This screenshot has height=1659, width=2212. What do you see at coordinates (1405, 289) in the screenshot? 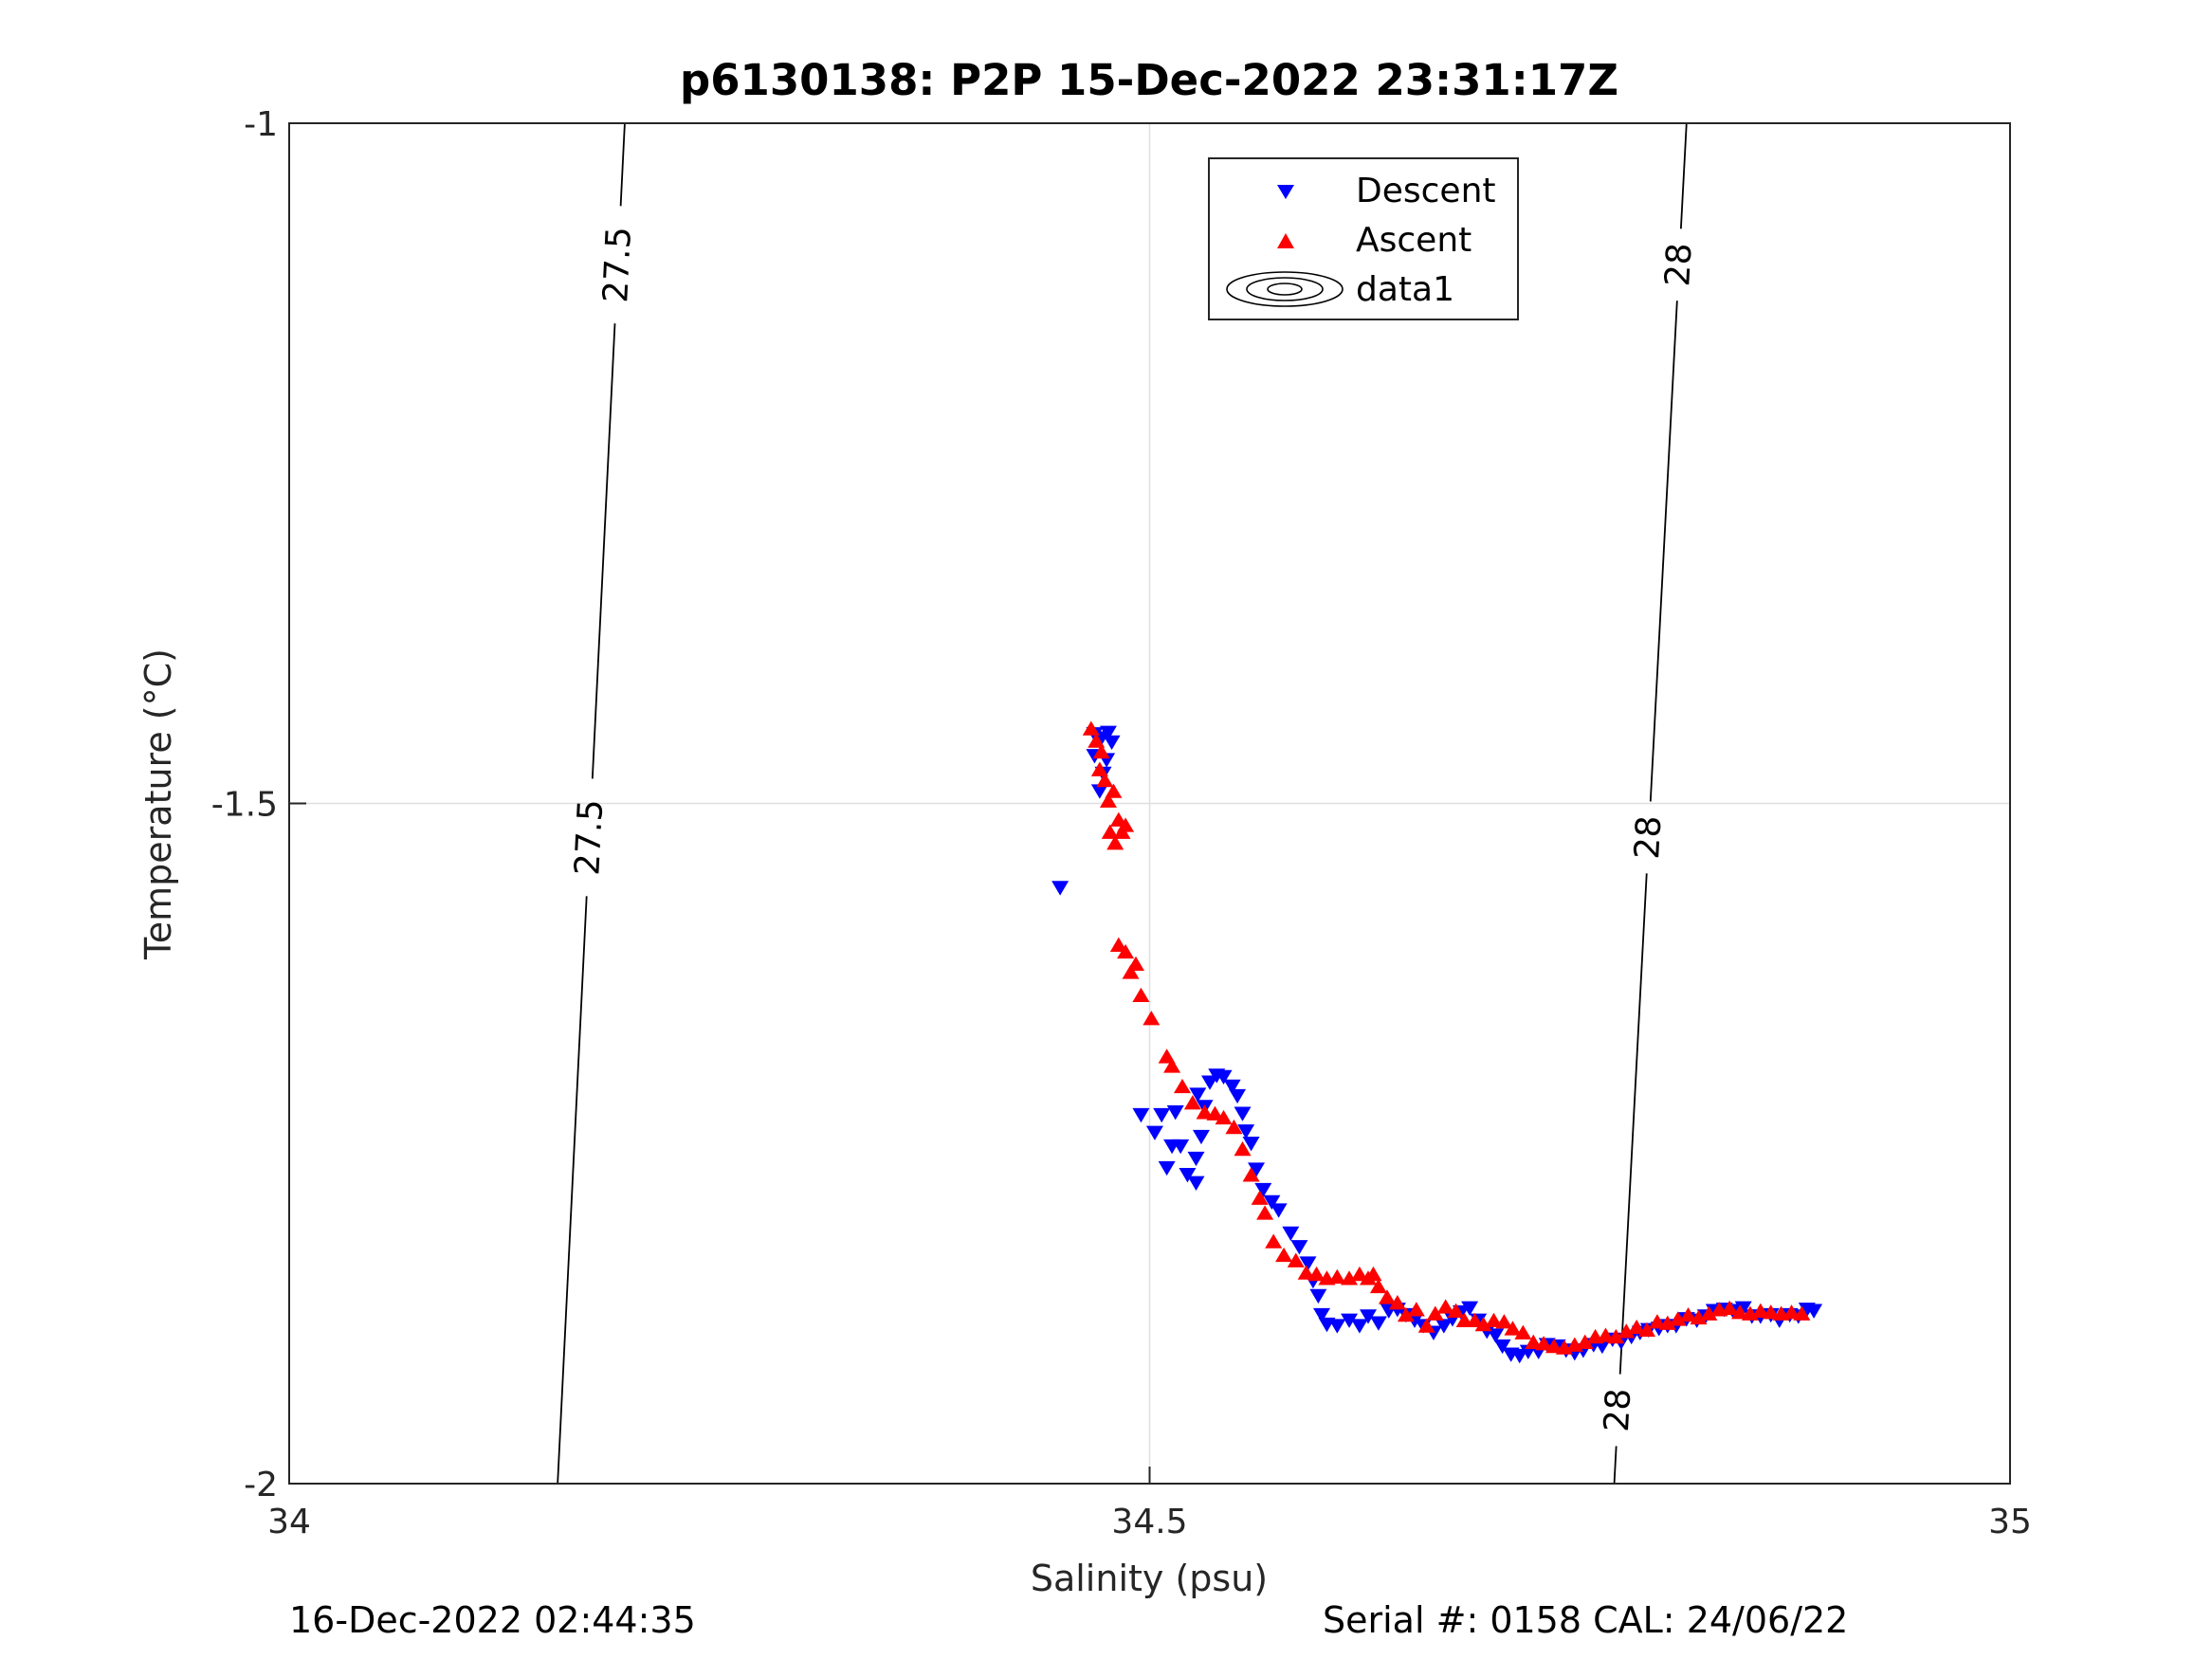
I see `legend-data1-label: data1` at bounding box center [1405, 289].